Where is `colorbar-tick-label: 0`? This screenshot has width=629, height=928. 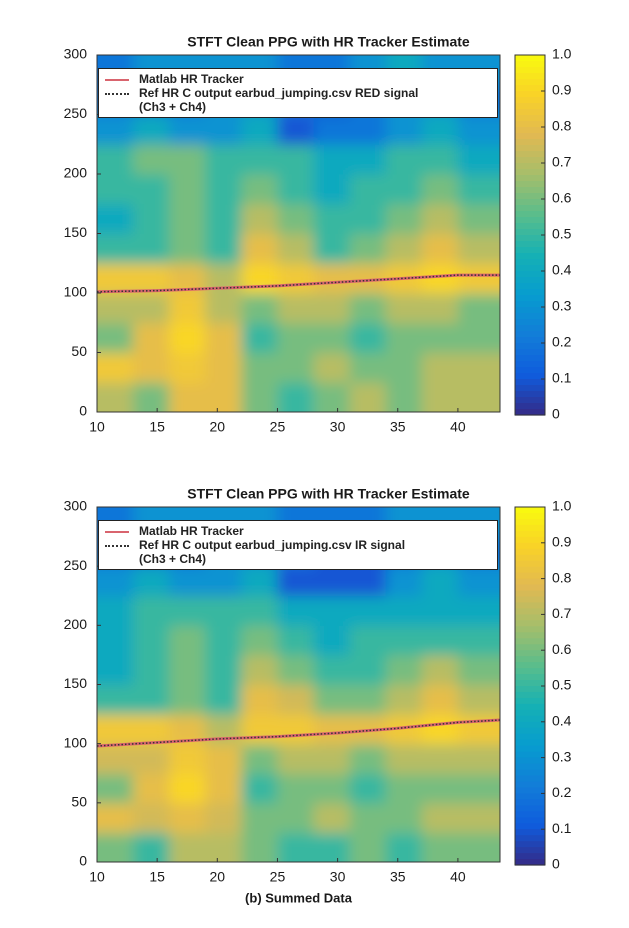
colorbar-tick-label: 0 is located at coordinates (556, 414).